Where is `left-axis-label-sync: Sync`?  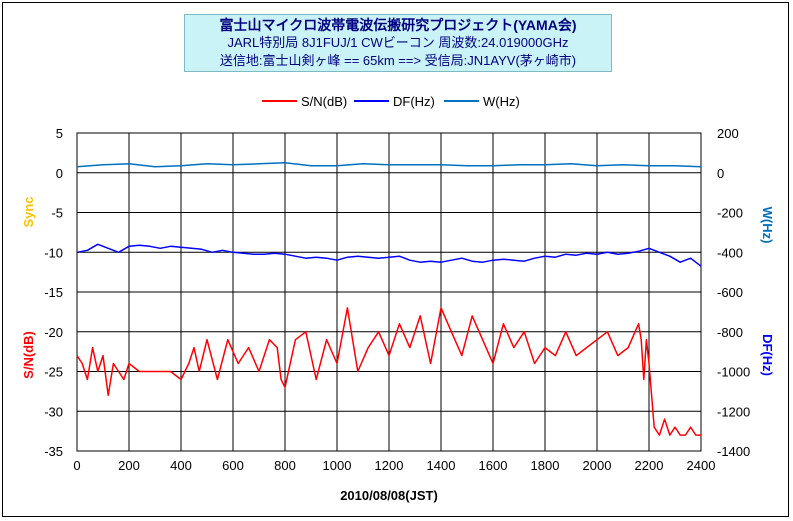
left-axis-label-sync: Sync is located at coordinates (28, 211).